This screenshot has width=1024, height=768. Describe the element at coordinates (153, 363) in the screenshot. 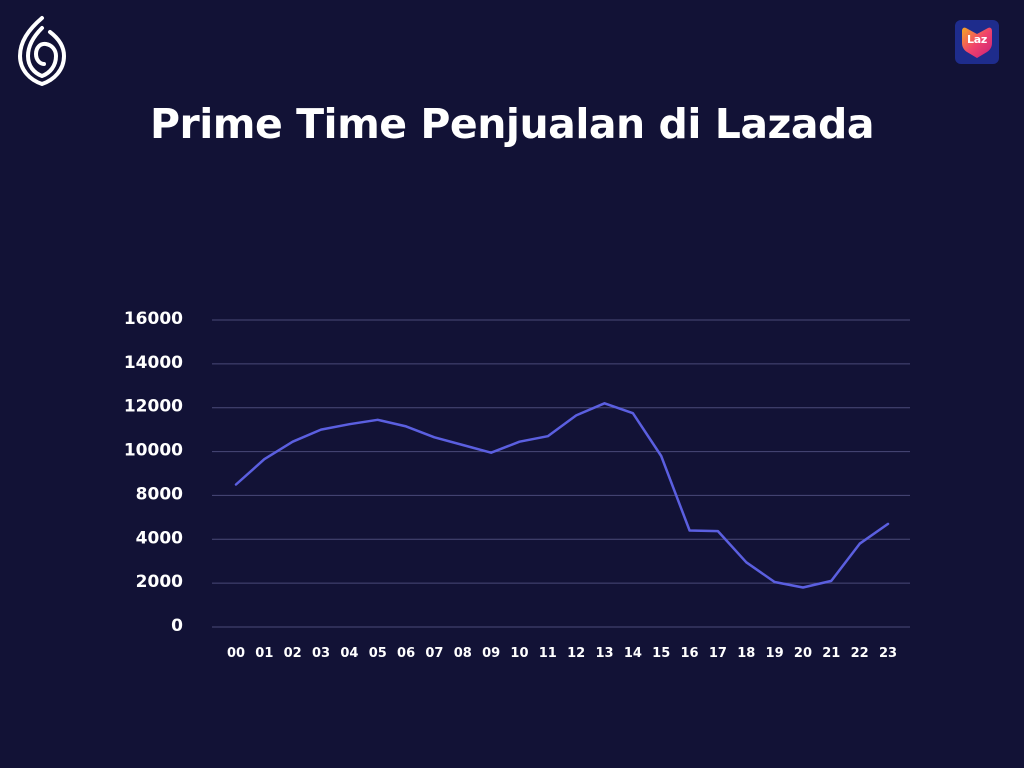

I see `y-tick-label: 14000` at that location.